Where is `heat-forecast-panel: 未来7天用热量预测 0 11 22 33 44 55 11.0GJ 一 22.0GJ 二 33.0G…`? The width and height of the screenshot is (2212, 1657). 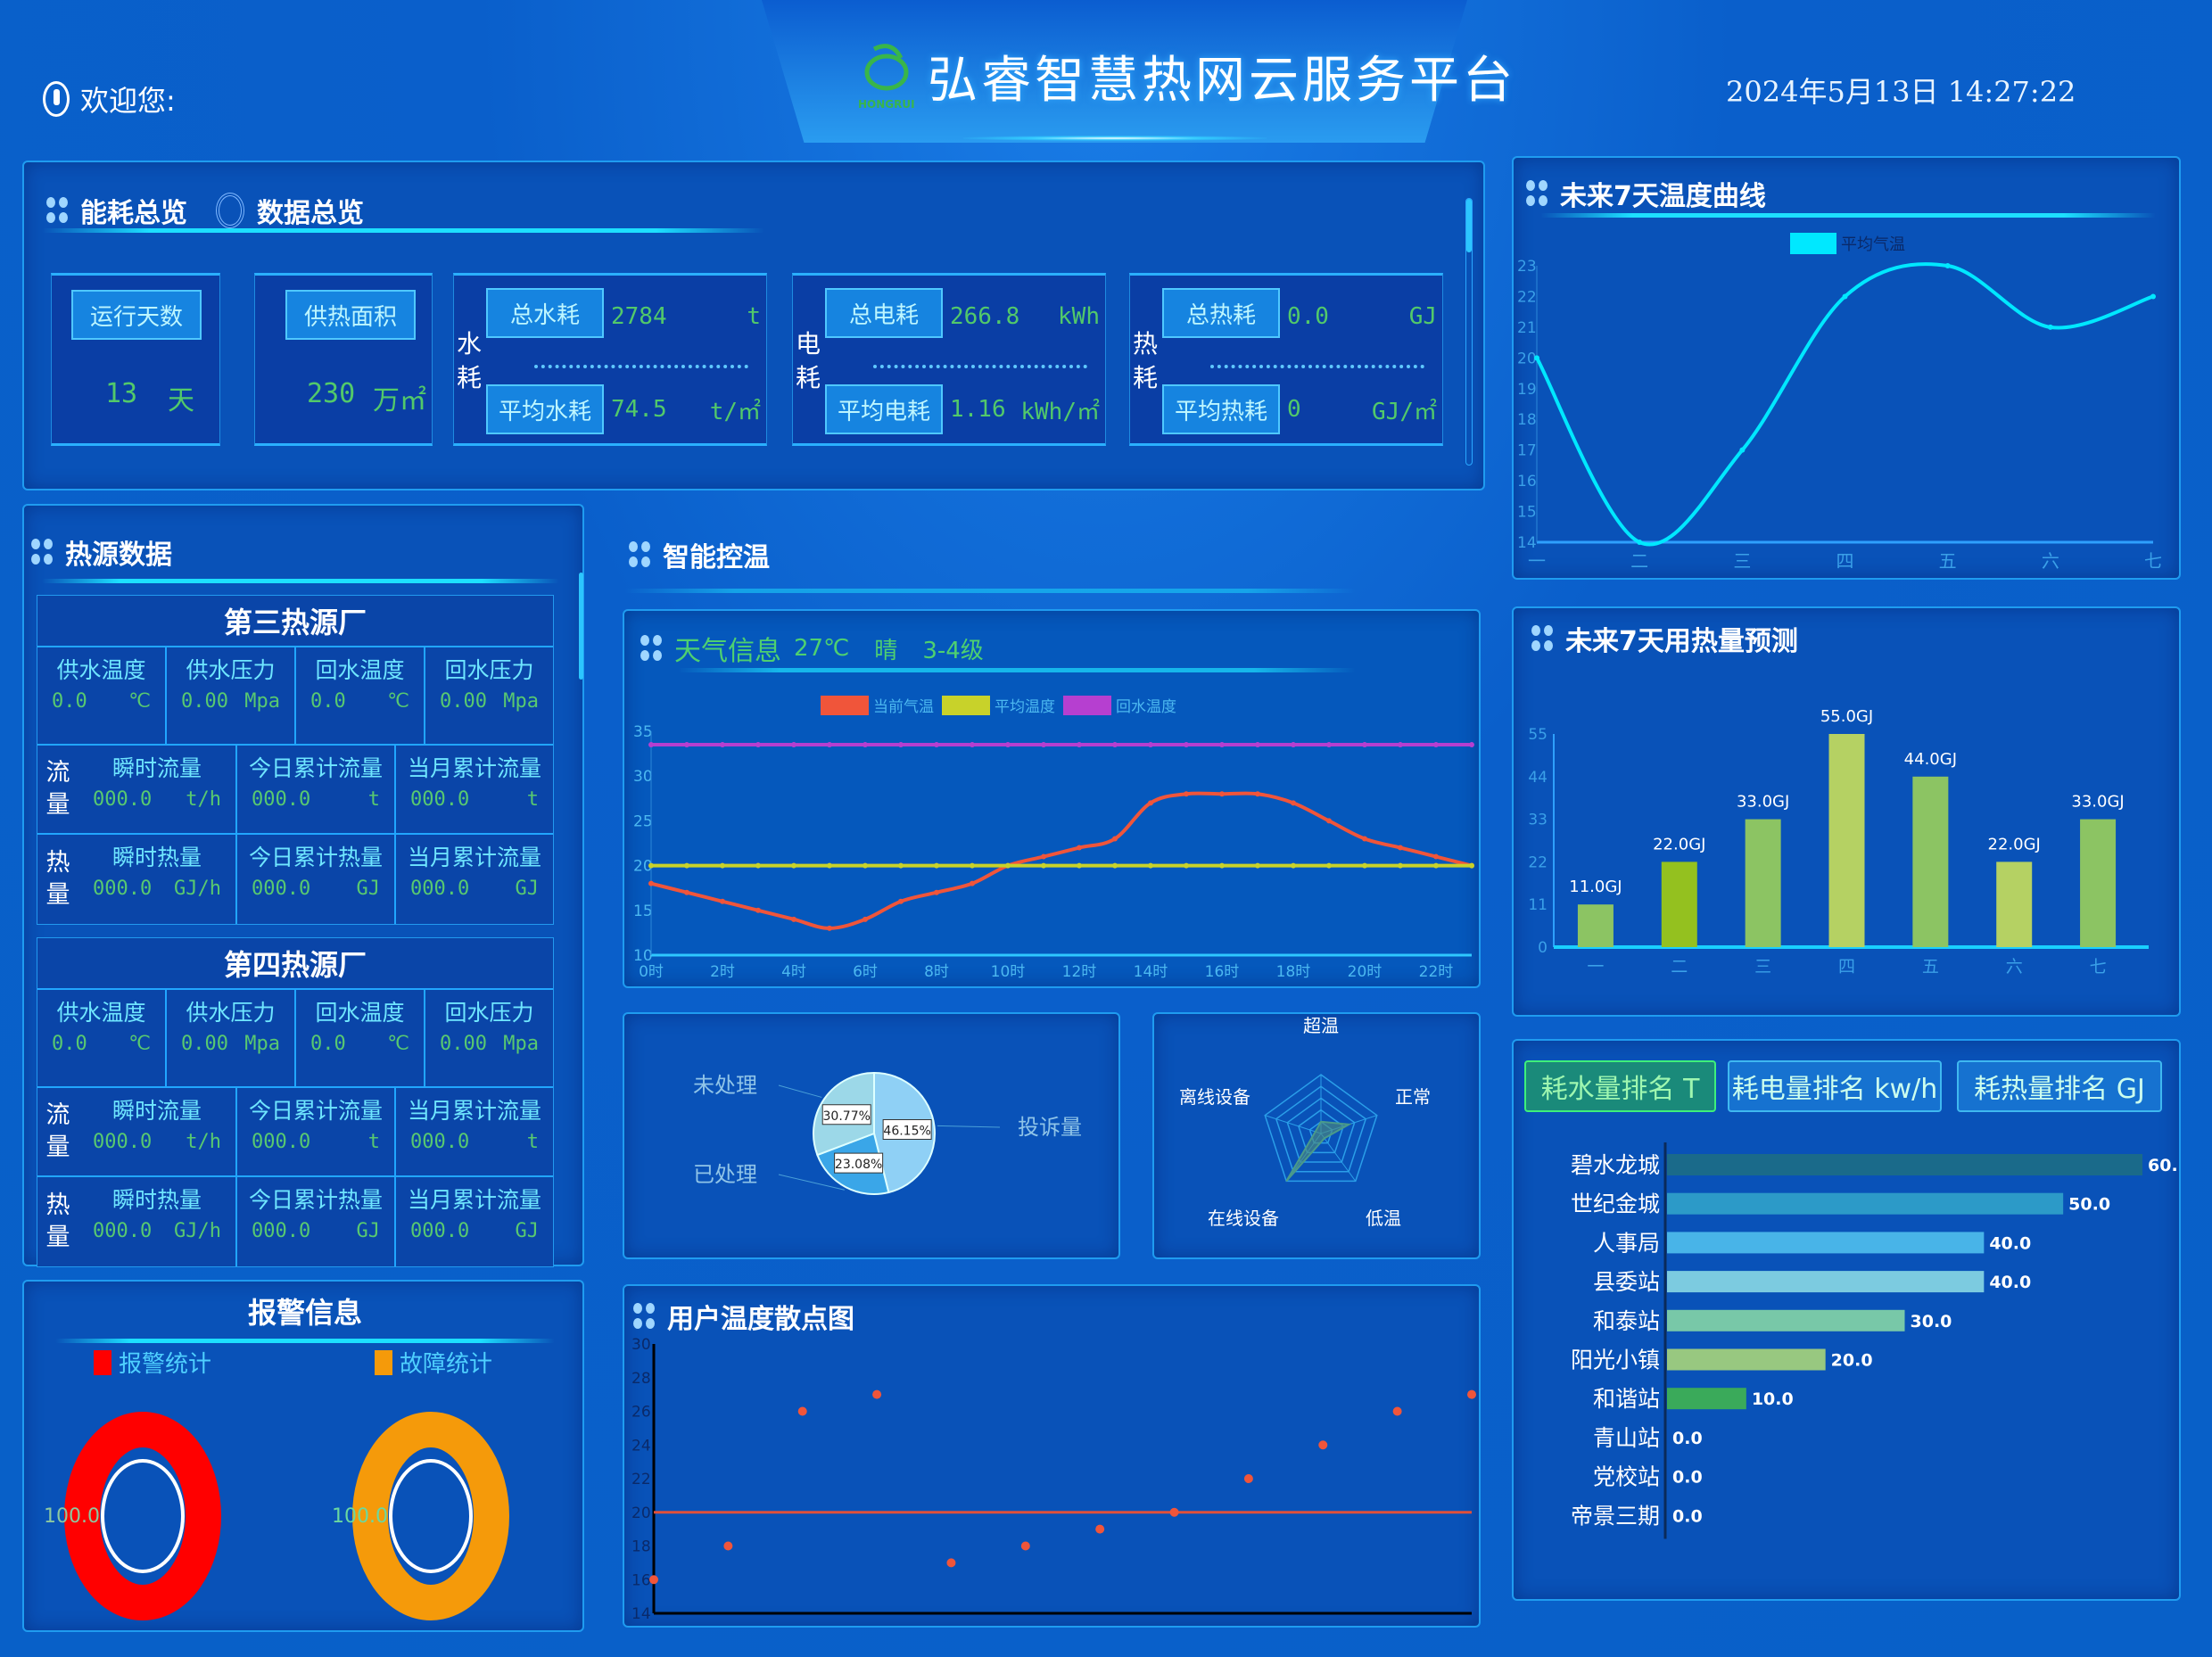 heat-forecast-panel: 未来7天用热量预测 0 11 22 33 44 55 11.0GJ 一 22.0GJ 二 33.0G… is located at coordinates (1847, 811).